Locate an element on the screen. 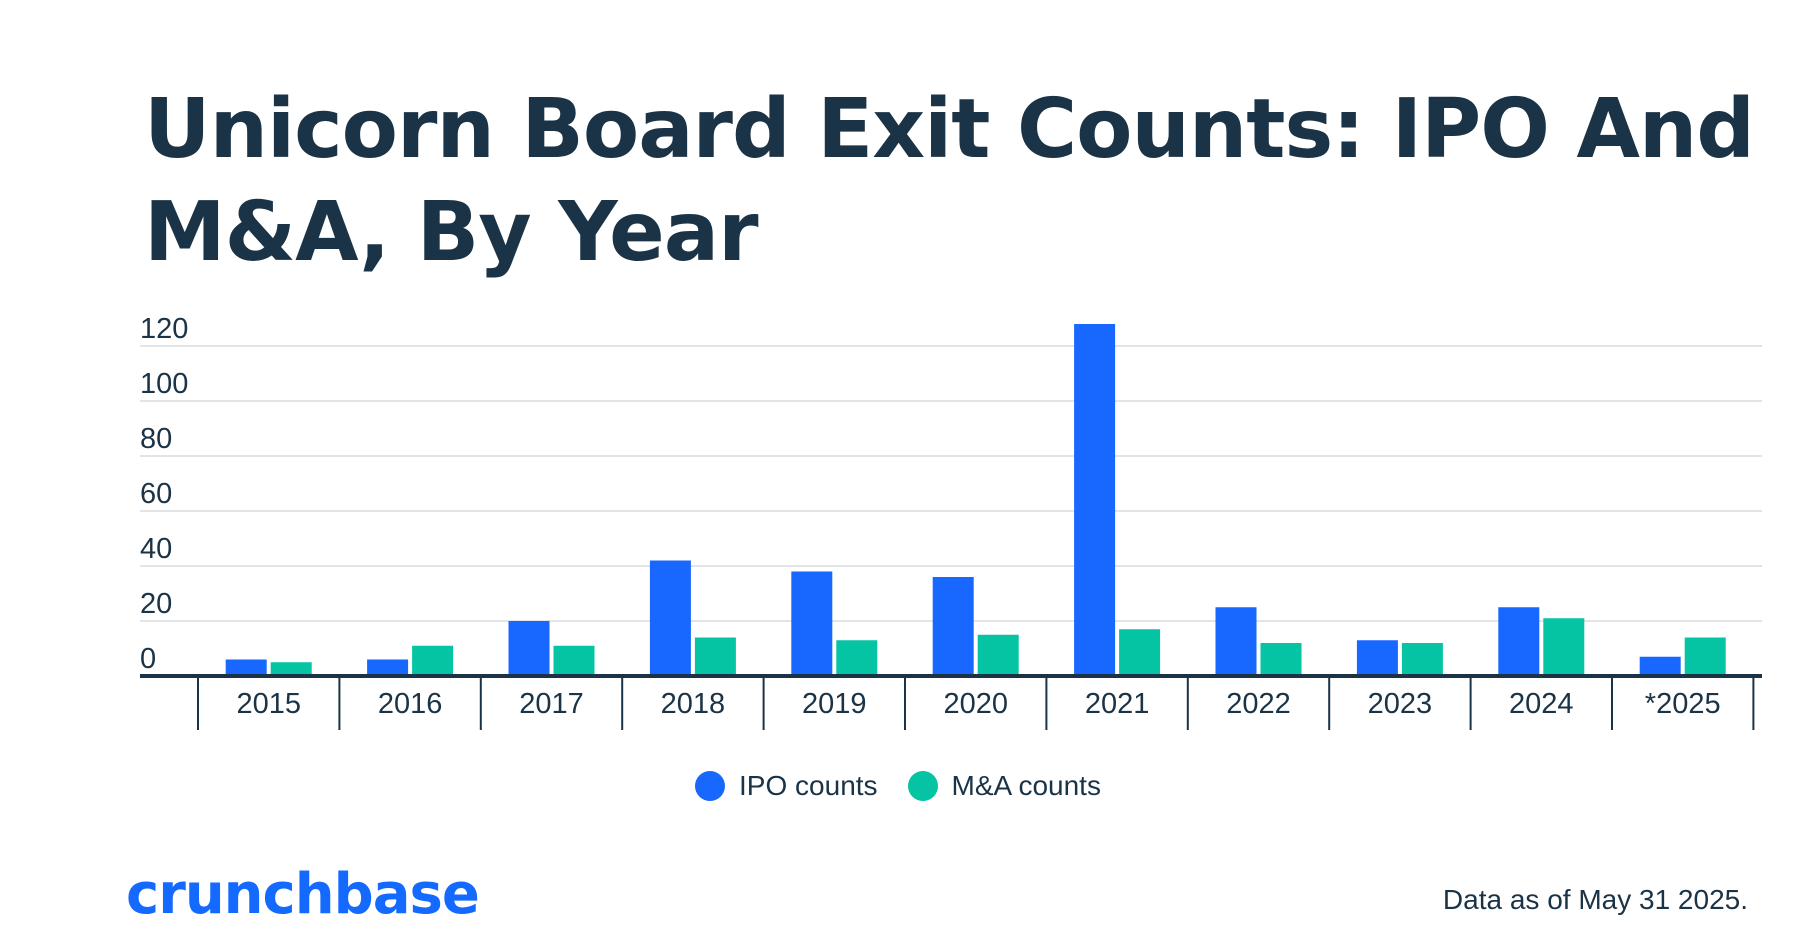 The height and width of the screenshot is (940, 1796). ma-bar-2022 is located at coordinates (1281, 659).